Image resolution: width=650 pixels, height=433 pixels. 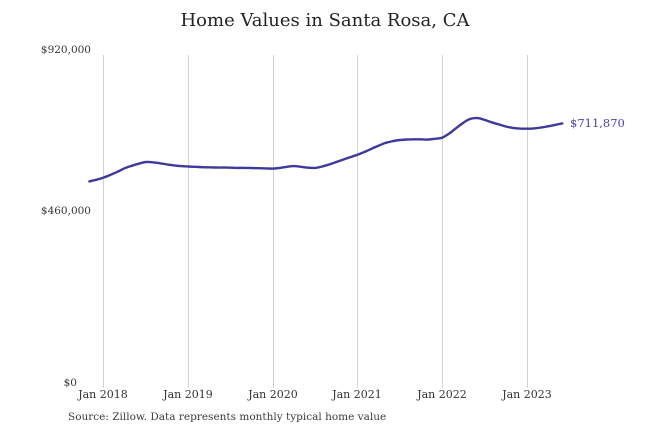 What do you see at coordinates (65, 50) in the screenshot?
I see `y-tick-920000: $920,000` at bounding box center [65, 50].